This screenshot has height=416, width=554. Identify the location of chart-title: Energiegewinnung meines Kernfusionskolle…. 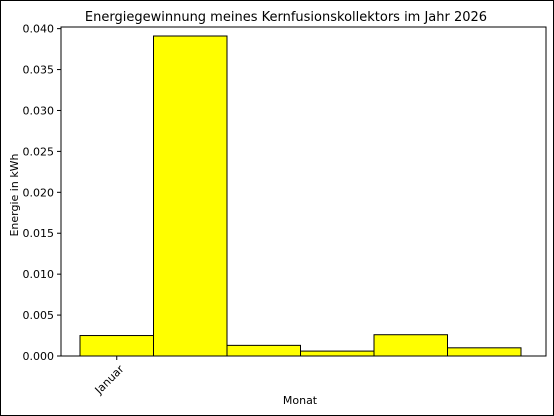
(286, 17).